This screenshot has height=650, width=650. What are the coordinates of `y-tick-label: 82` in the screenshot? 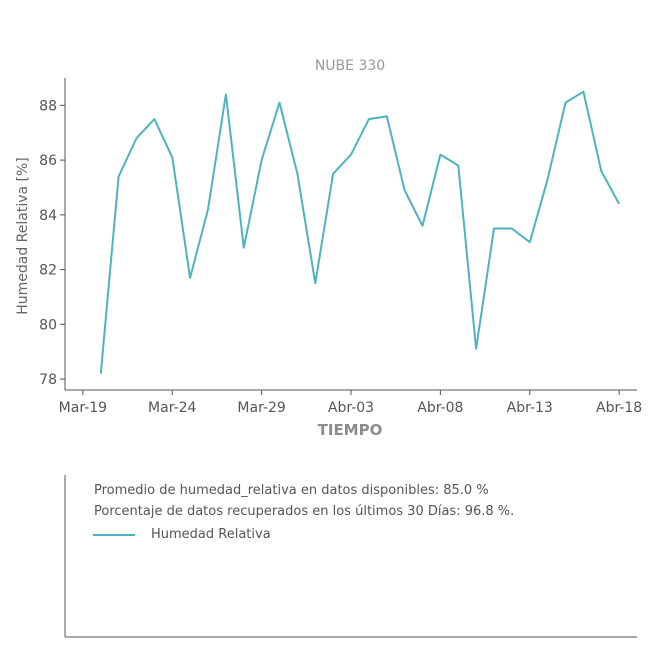 It's located at (48, 271).